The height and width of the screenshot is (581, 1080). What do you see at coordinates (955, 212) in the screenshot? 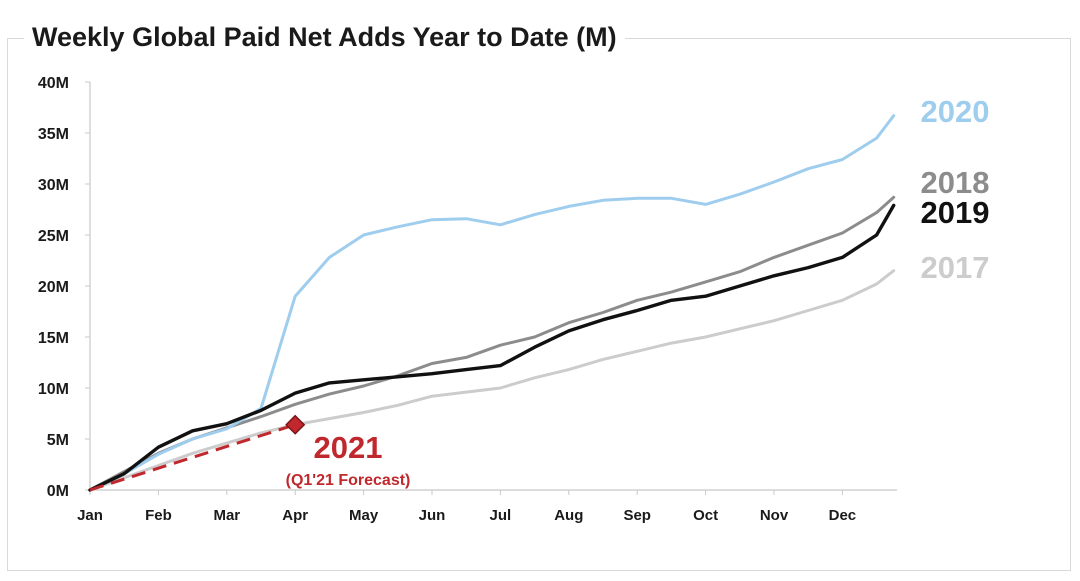
I see `series-label-2019: 2019` at bounding box center [955, 212].